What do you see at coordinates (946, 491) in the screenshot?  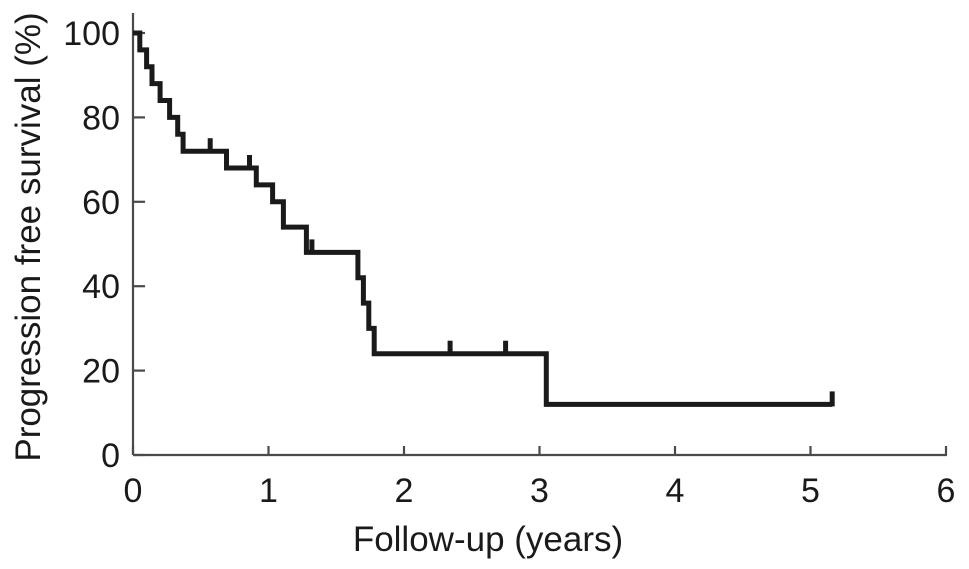 I see `x-tick-label-6: 6` at bounding box center [946, 491].